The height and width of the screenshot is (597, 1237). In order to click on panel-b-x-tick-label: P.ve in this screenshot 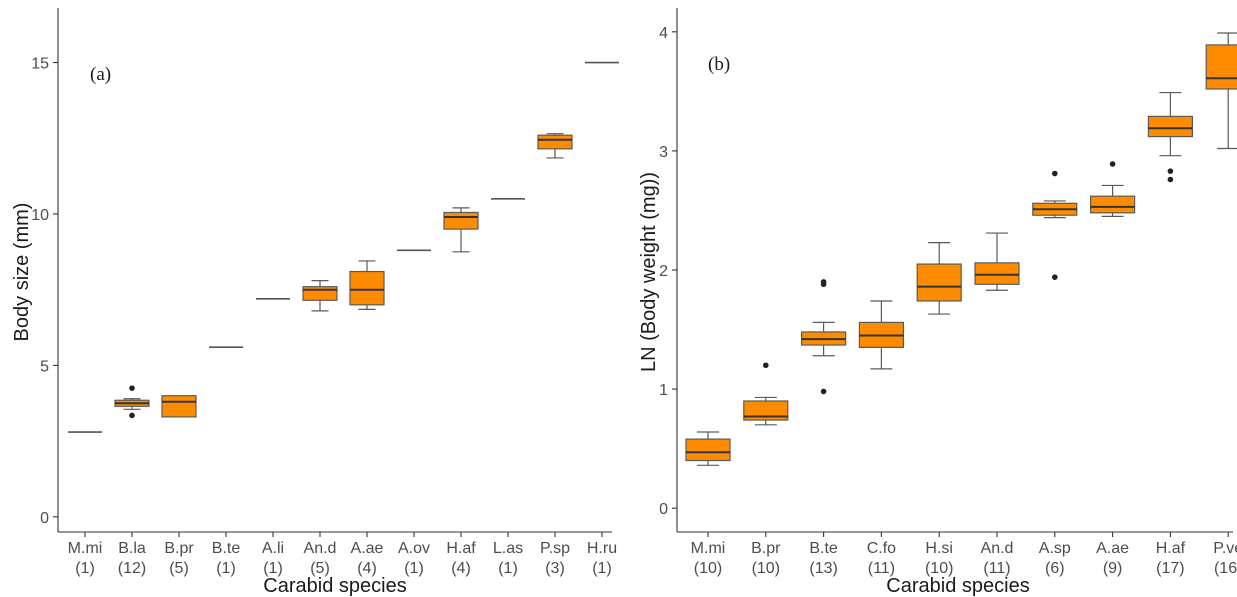, I will do `click(1225, 548)`.